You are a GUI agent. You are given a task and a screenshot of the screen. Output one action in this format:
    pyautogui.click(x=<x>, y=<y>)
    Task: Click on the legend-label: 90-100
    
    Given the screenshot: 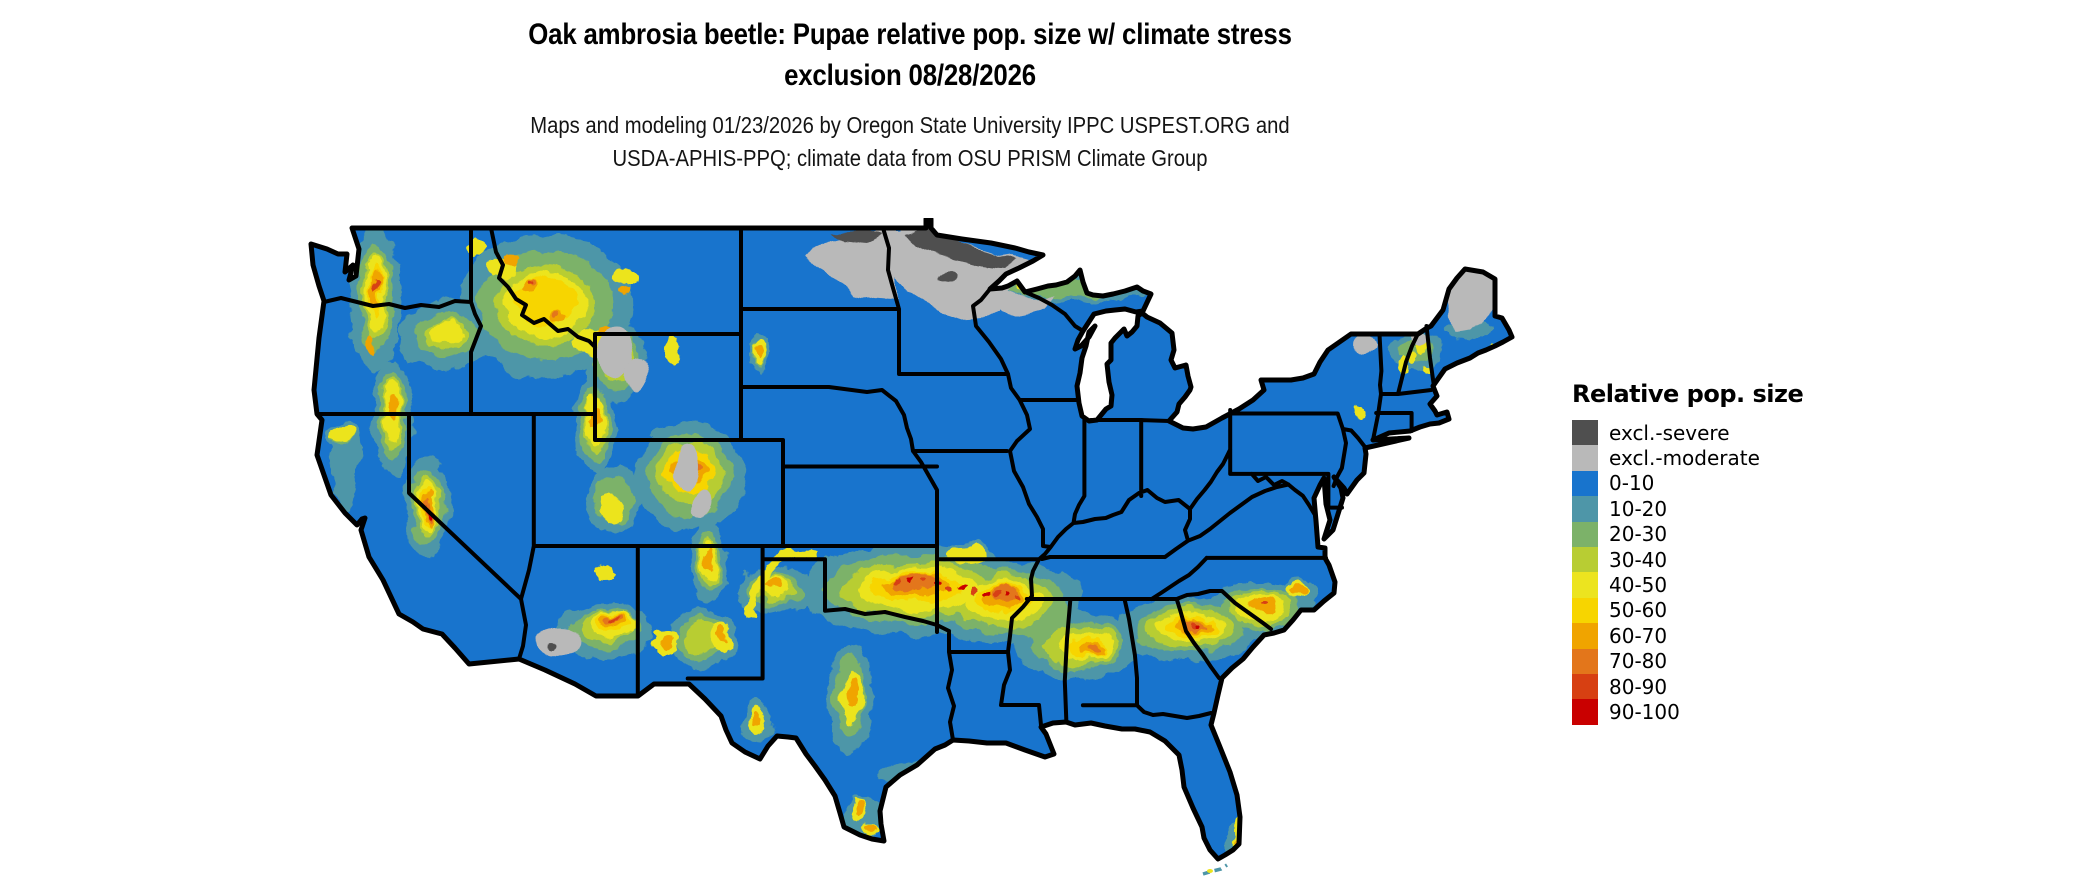 What is the action you would take?
    pyautogui.click(x=1644, y=711)
    